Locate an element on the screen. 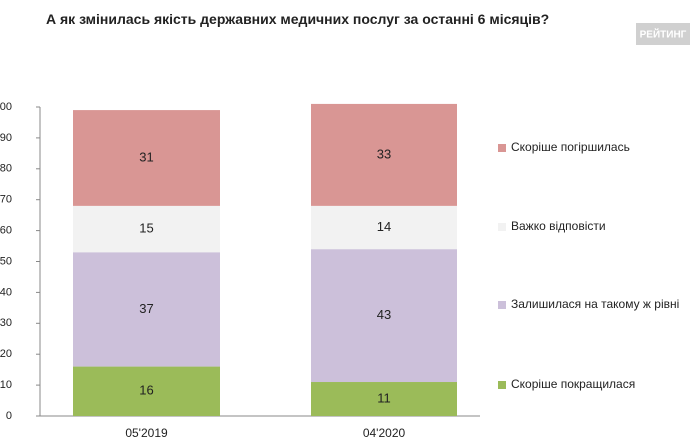 Image resolution: width=690 pixels, height=441 pixels. x-tick-label: 04'2020 is located at coordinates (384, 433).